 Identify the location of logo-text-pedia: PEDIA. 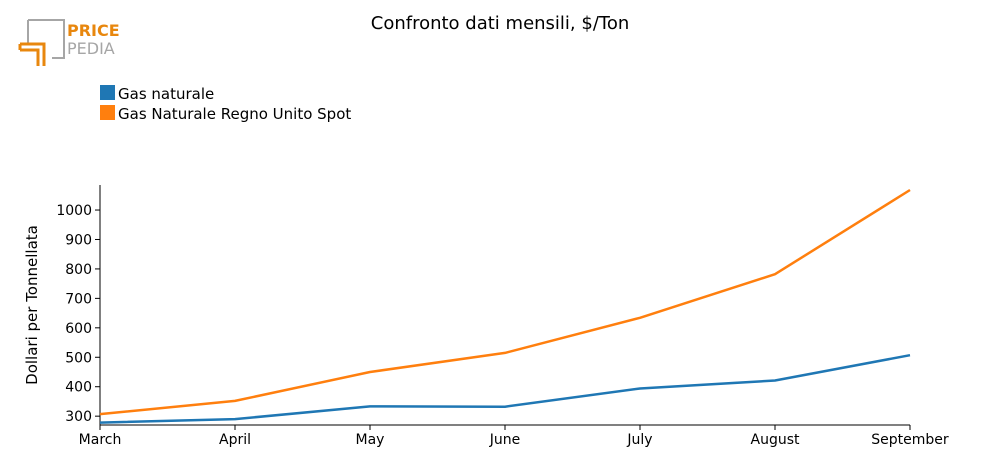
(91, 48).